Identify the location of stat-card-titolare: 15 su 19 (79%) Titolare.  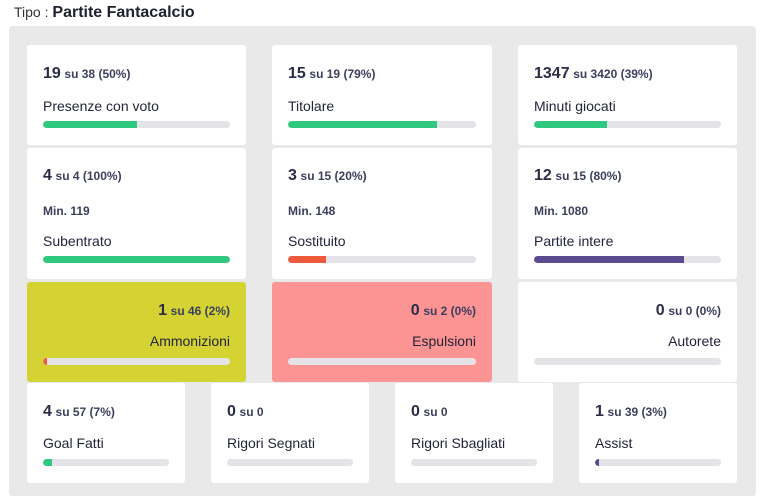
(382, 95).